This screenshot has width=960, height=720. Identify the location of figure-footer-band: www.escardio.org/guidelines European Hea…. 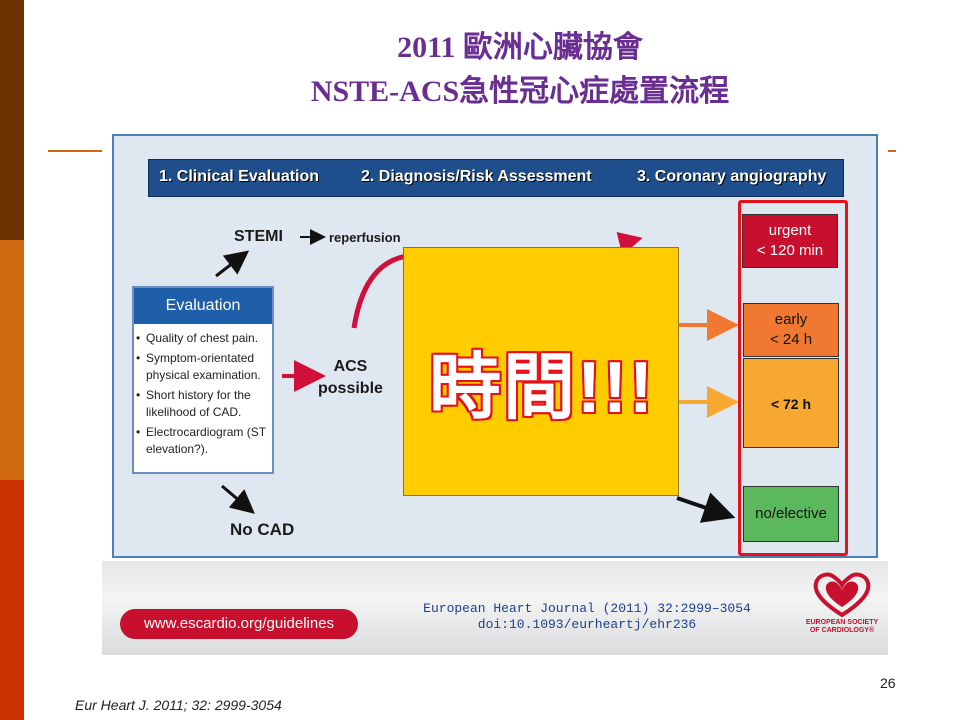
(495, 608).